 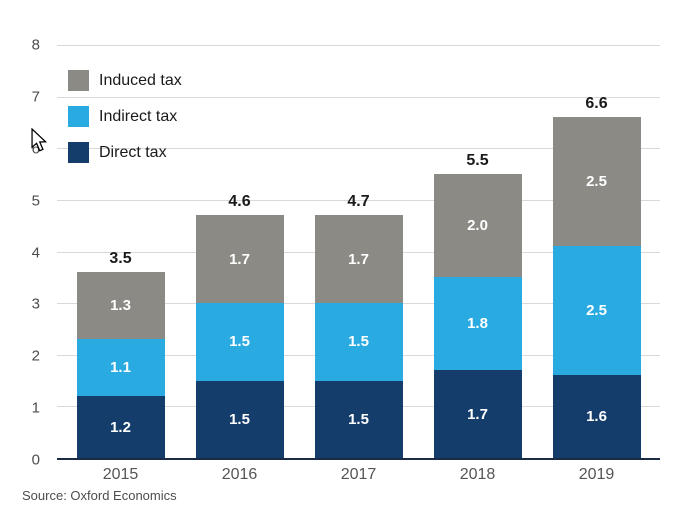 What do you see at coordinates (35, 97) in the screenshot?
I see `y-tick-label: 7` at bounding box center [35, 97].